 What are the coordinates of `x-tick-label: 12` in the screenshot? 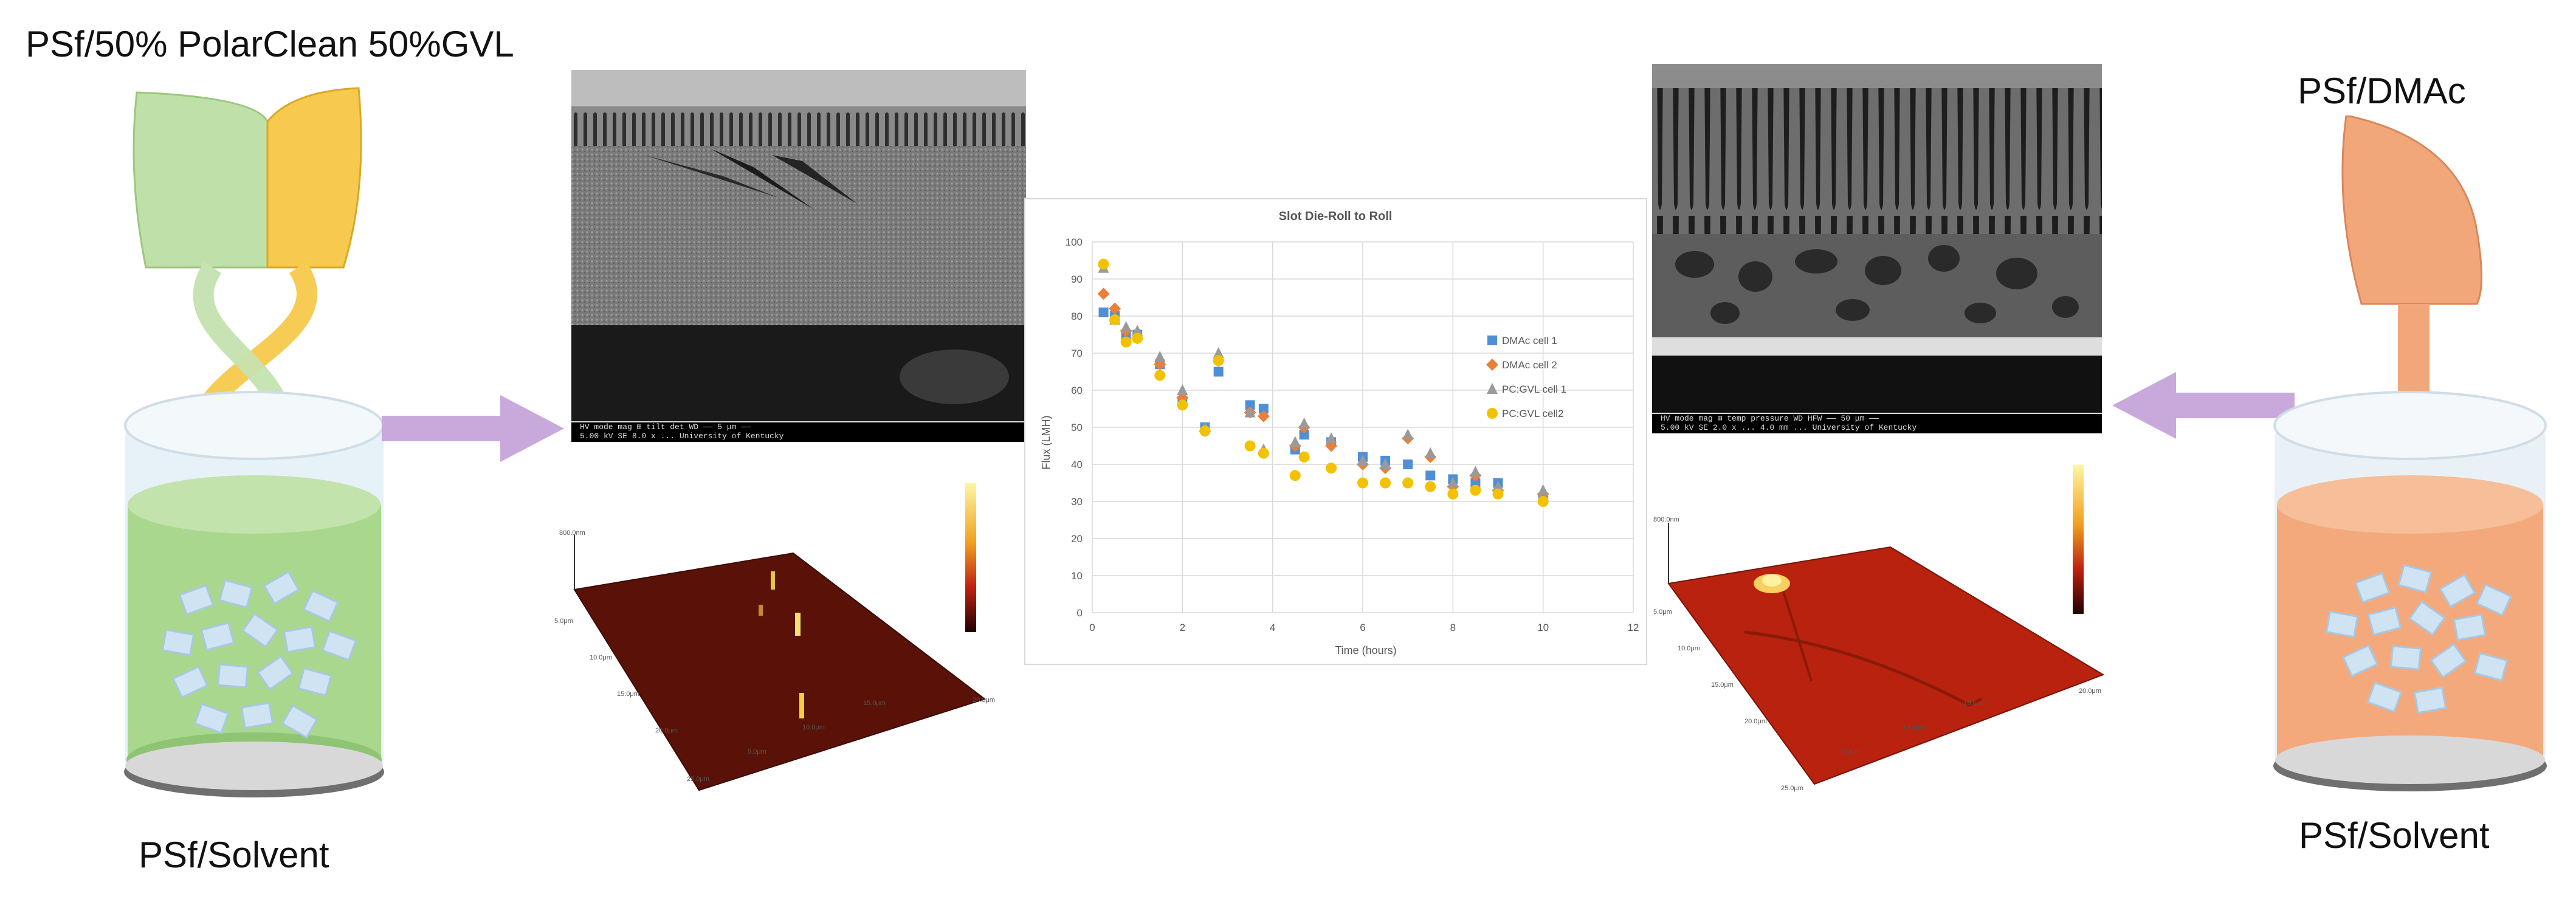 It's located at (1633, 627).